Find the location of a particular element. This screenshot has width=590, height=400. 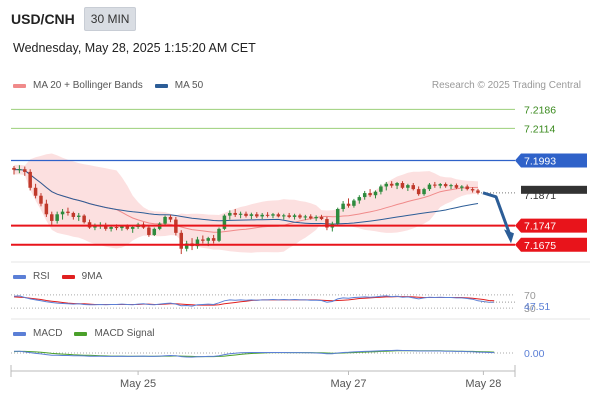

legend-label-ma50: MA 50 is located at coordinates (189, 85).